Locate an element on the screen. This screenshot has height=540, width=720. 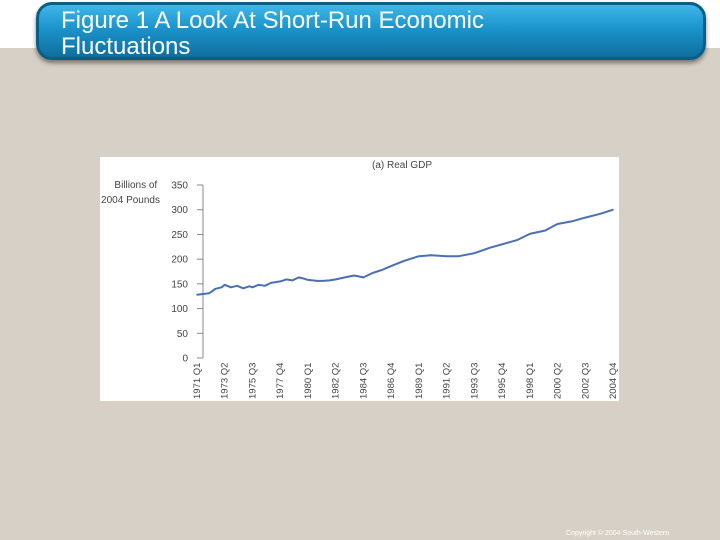
x-tick-label: 2000 Q2 is located at coordinates (558, 381).